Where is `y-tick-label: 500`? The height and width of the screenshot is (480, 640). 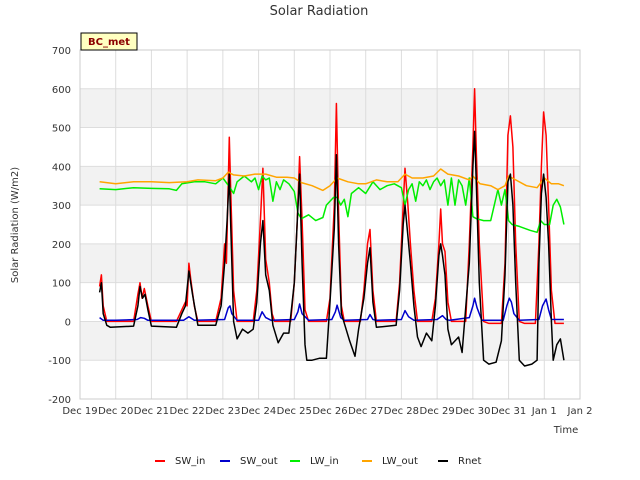
y-tick-label: 500 is located at coordinates (61, 129).